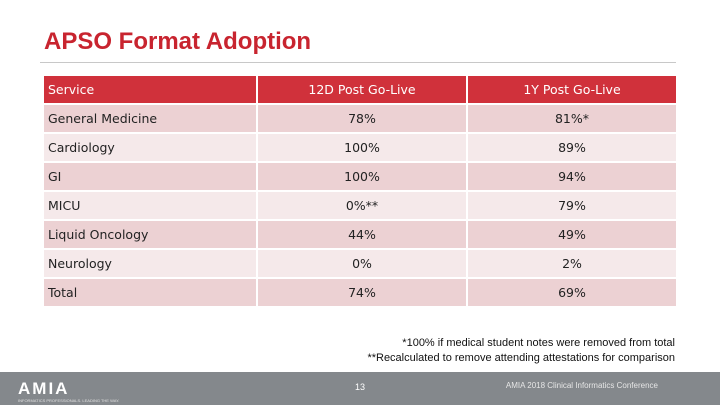 The width and height of the screenshot is (720, 405). What do you see at coordinates (150, 118) in the screenshot?
I see `service-cell: General Medicine` at bounding box center [150, 118].